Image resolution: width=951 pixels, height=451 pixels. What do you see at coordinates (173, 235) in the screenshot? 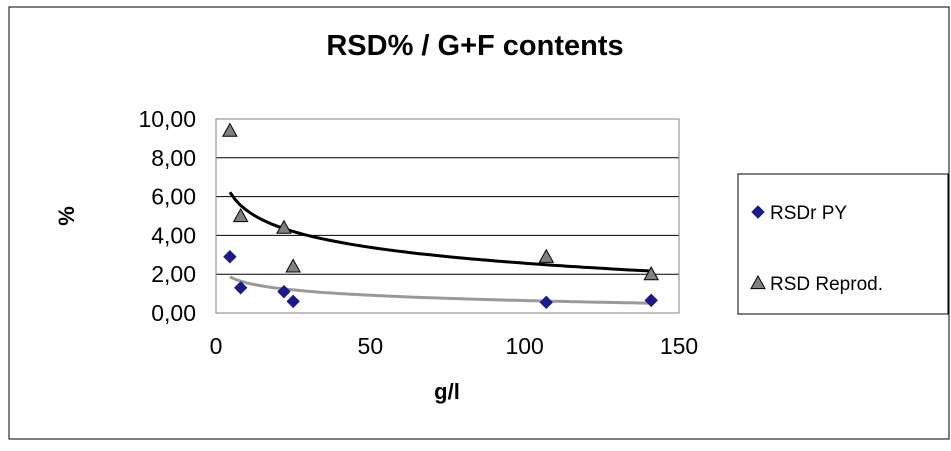
I see `y-tick-label: 4,00` at bounding box center [173, 235].